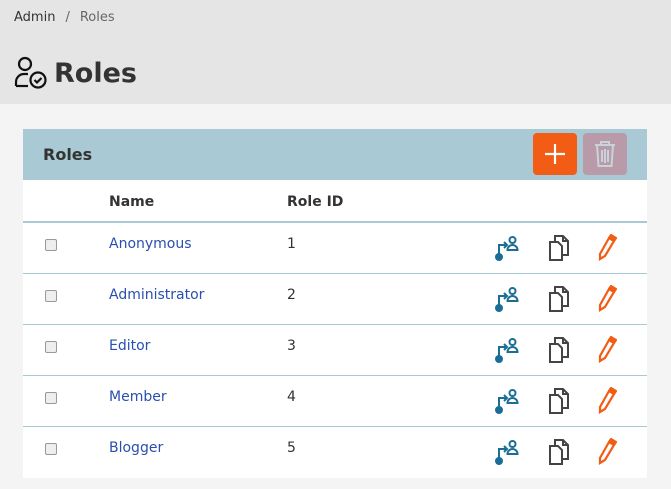  What do you see at coordinates (30, 72) in the screenshot?
I see `user-check-icon` at bounding box center [30, 72].